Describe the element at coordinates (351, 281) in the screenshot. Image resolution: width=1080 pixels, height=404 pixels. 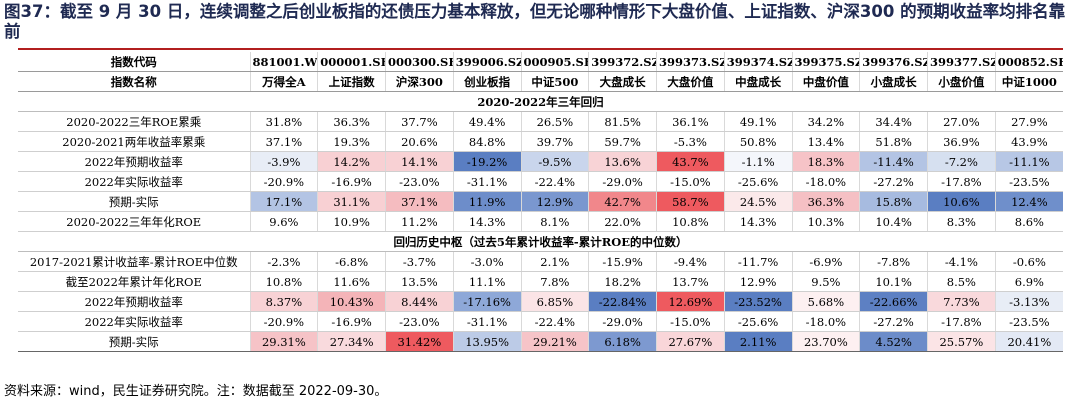
I see `value-cell: 11.6%` at that location.